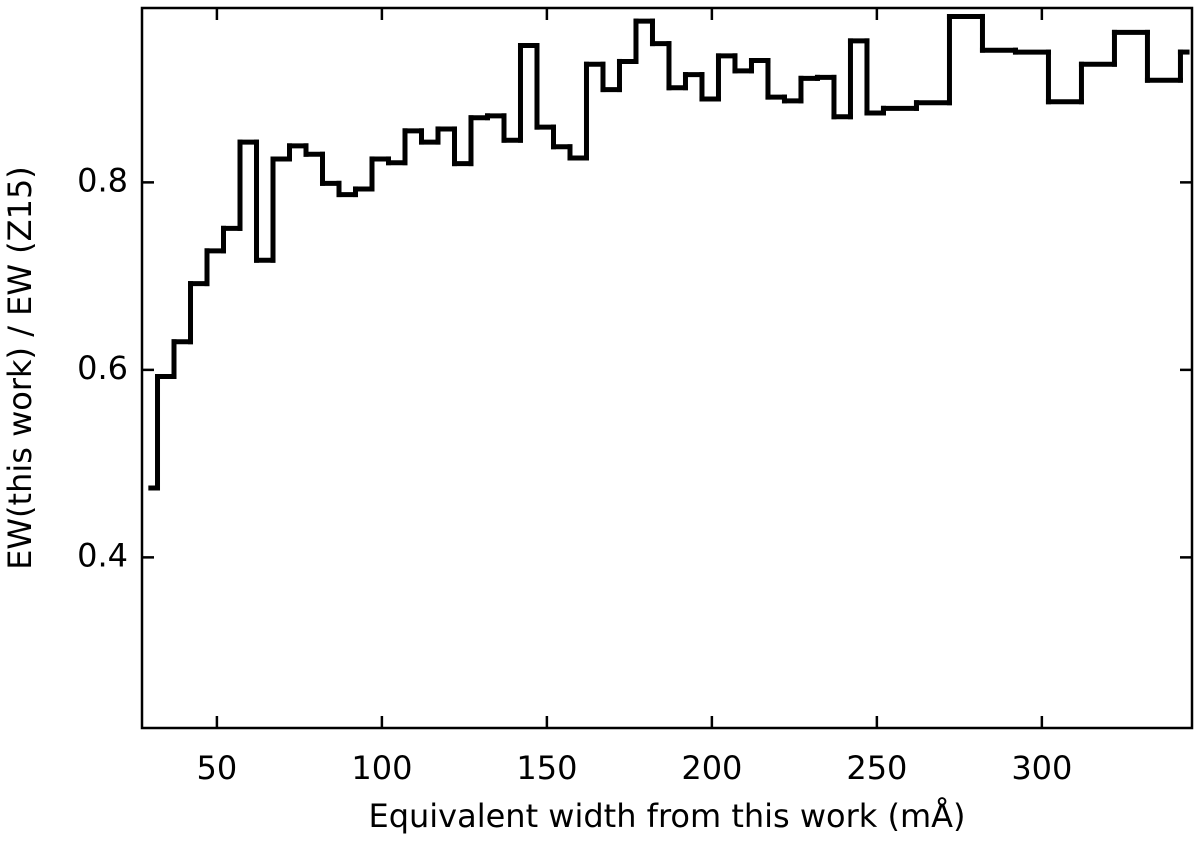  What do you see at coordinates (876, 768) in the screenshot?
I see `x-tick-label: 250` at bounding box center [876, 768].